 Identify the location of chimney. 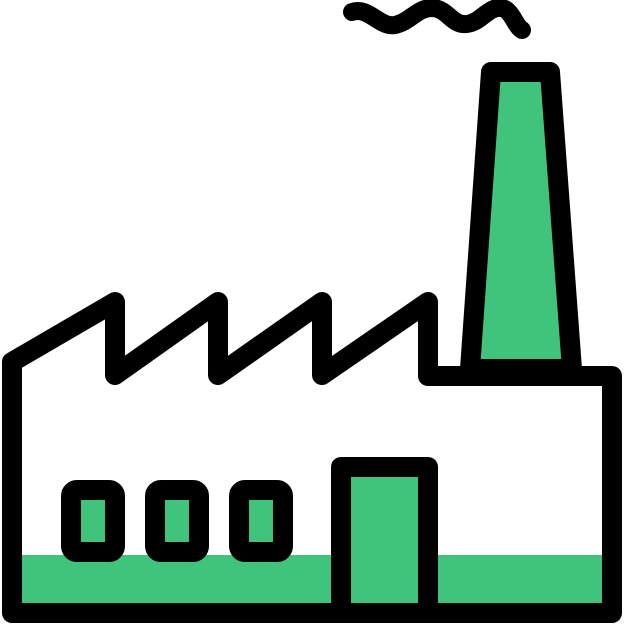
(521, 220).